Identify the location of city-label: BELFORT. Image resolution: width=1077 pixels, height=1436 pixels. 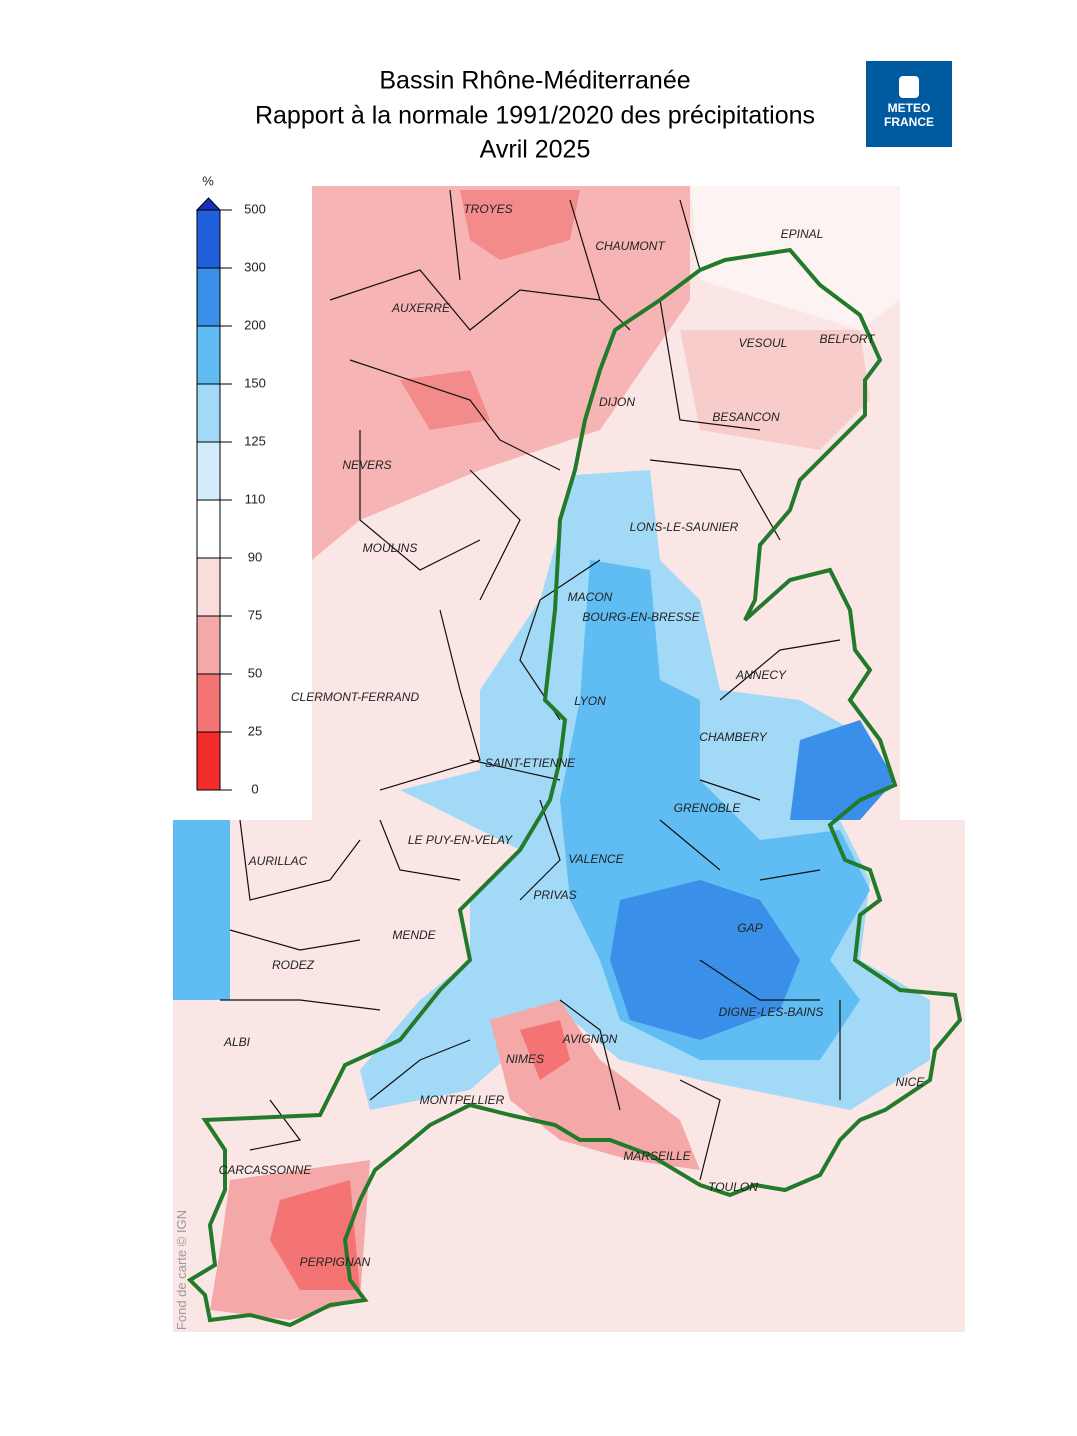
(847, 339).